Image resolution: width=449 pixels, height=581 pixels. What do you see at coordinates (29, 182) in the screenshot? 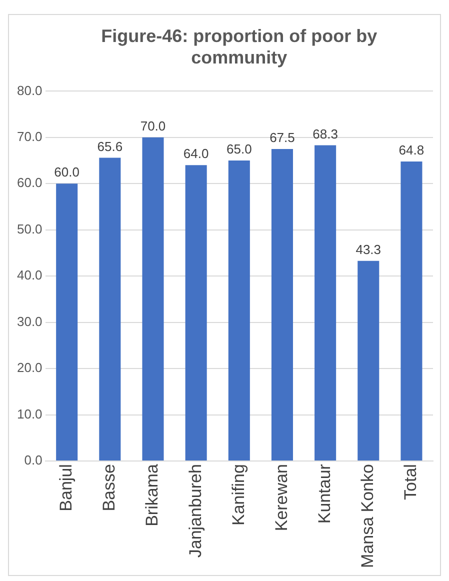
I see `y-tick-label: 60.0` at bounding box center [29, 182].